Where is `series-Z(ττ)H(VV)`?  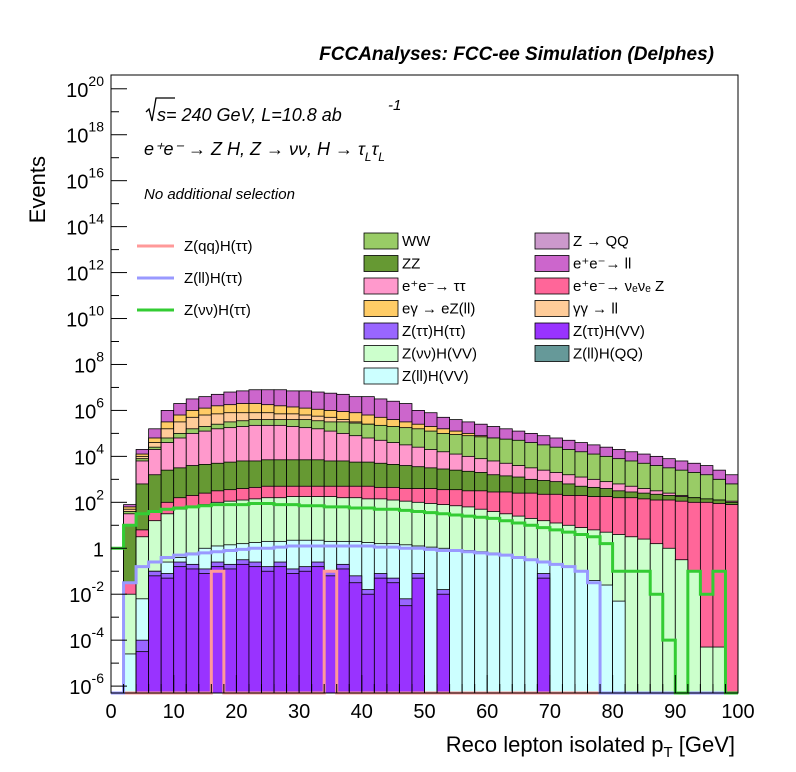 series-Z(ττ)H(VV) is located at coordinates (343, 628).